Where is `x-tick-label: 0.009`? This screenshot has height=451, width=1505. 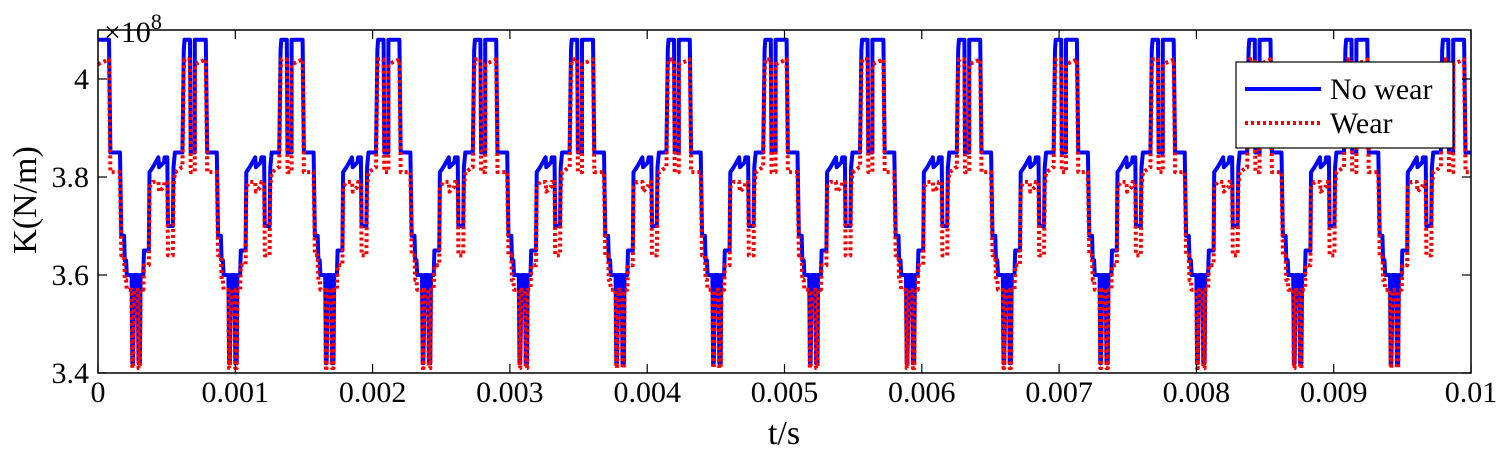
x-tick-label: 0.009 is located at coordinates (1334, 392).